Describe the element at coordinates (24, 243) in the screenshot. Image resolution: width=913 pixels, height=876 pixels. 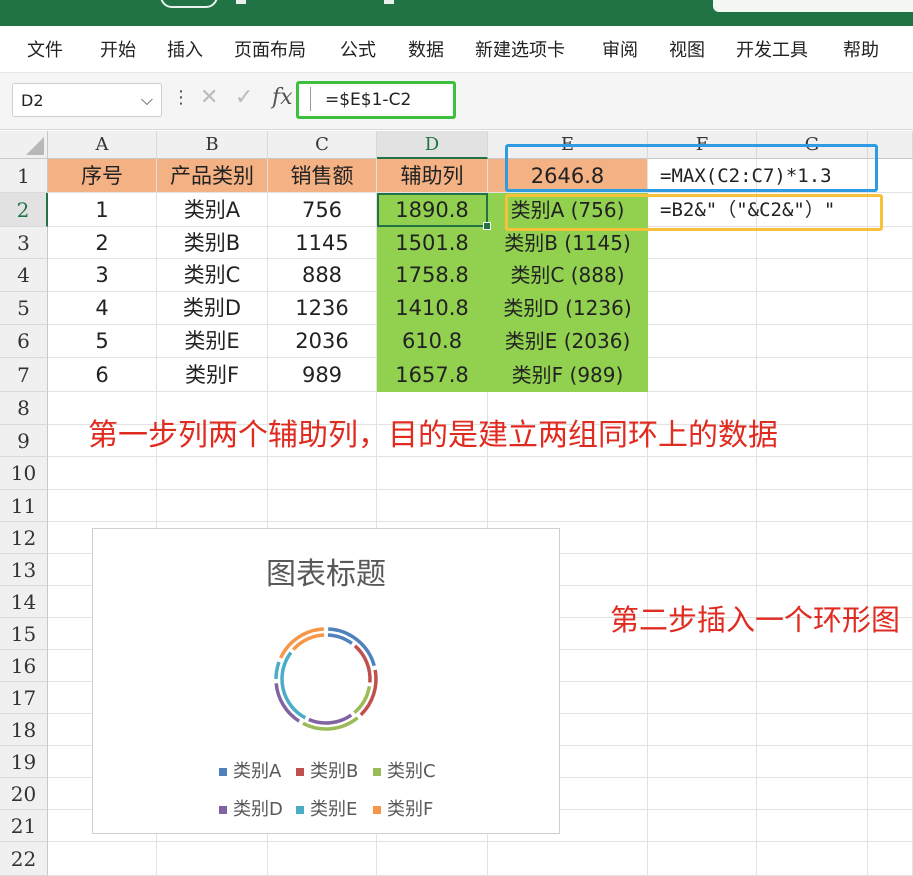
I see `row-header: 3` at that location.